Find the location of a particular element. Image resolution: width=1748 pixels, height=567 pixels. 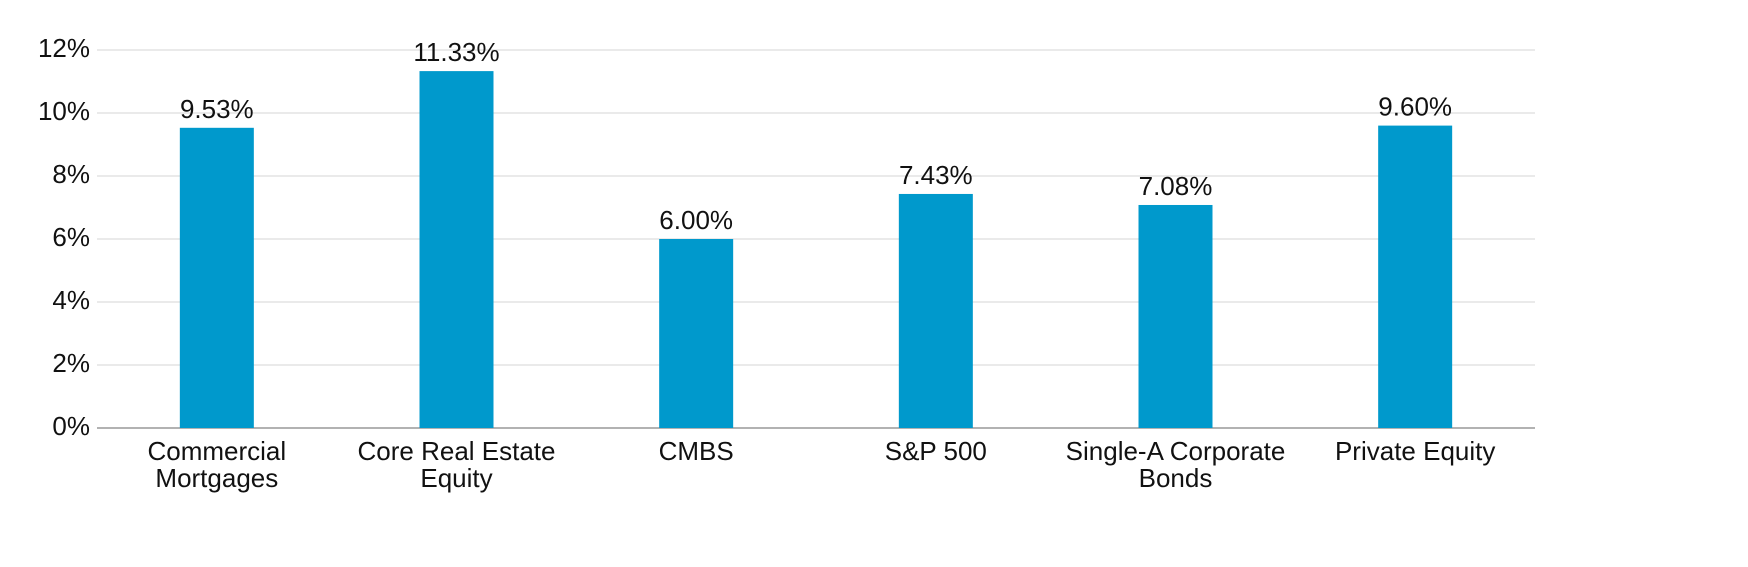

value-label: 7.43% is located at coordinates (936, 175).